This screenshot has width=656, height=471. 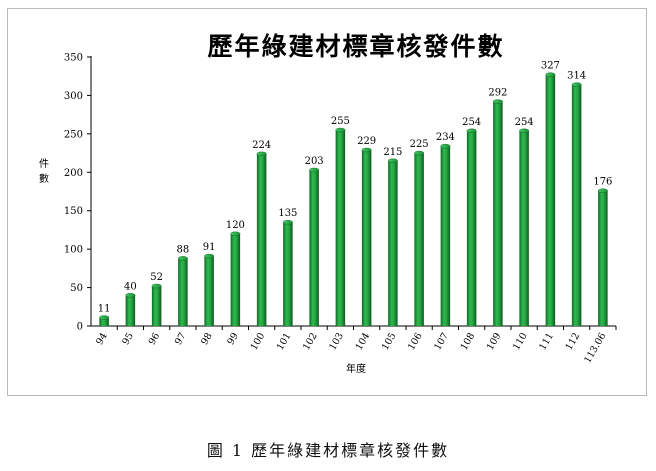 What do you see at coordinates (497, 93) in the screenshot?
I see `bar-value-label: 292` at bounding box center [497, 93].